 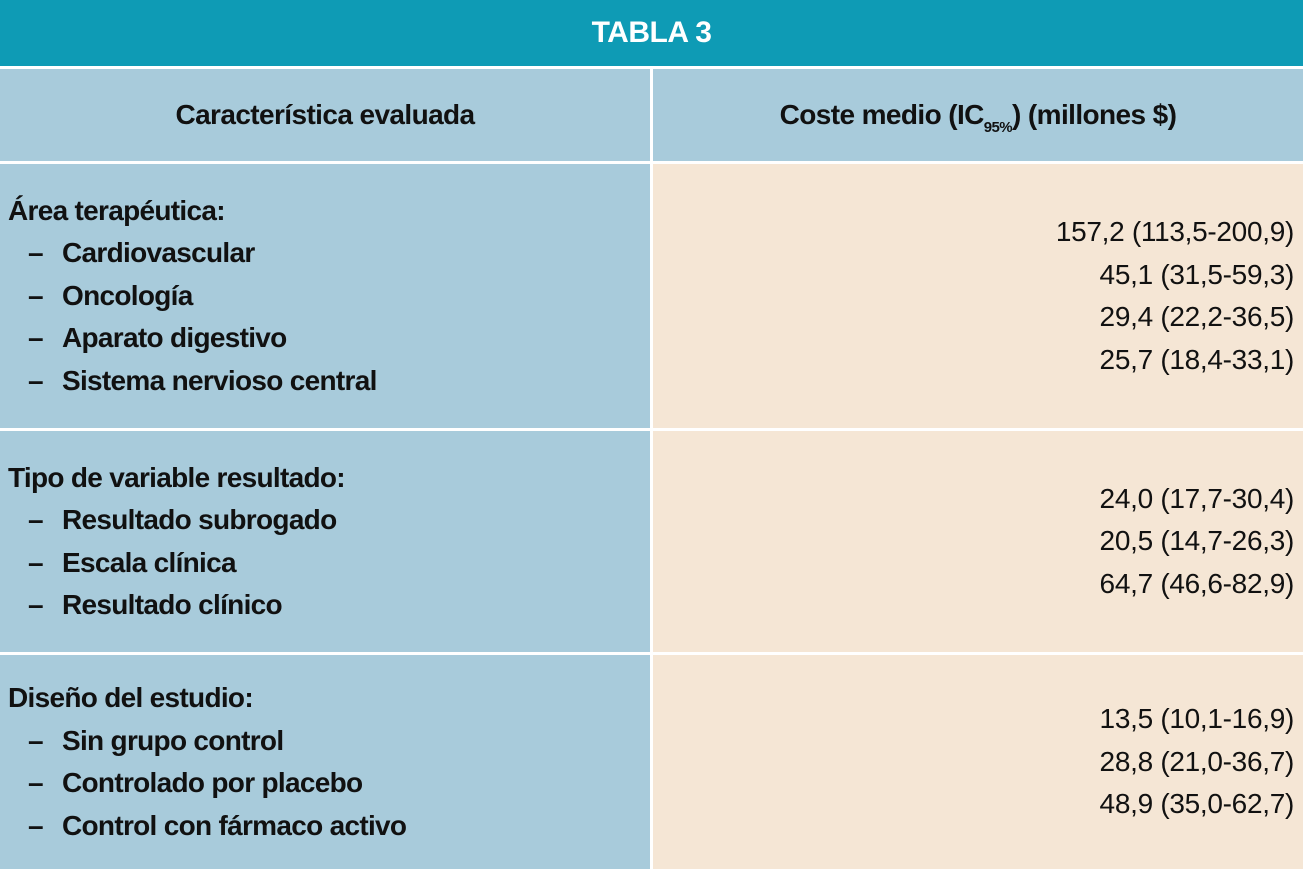 I want to click on item-label: Sin grupo control, so click(x=173, y=740).